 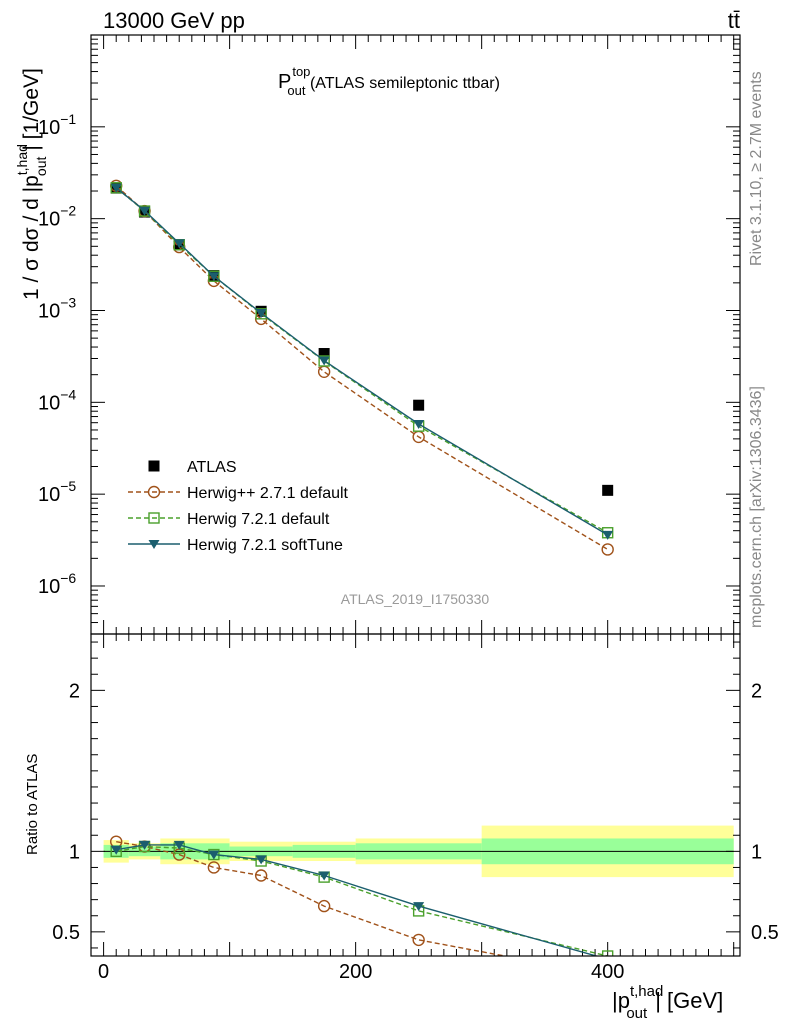 What do you see at coordinates (268, 493) in the screenshot?
I see `legend-label: Herwig++ 2.7.1 default` at bounding box center [268, 493].